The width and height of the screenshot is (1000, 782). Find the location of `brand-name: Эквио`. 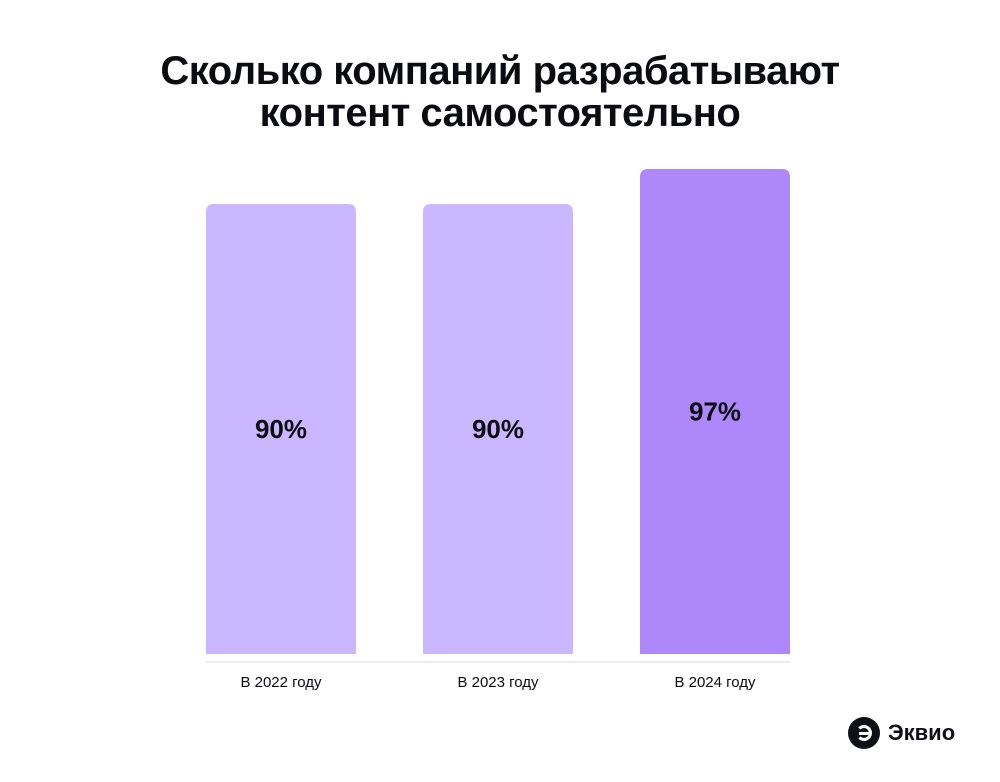

brand-name: Эквио is located at coordinates (922, 732).